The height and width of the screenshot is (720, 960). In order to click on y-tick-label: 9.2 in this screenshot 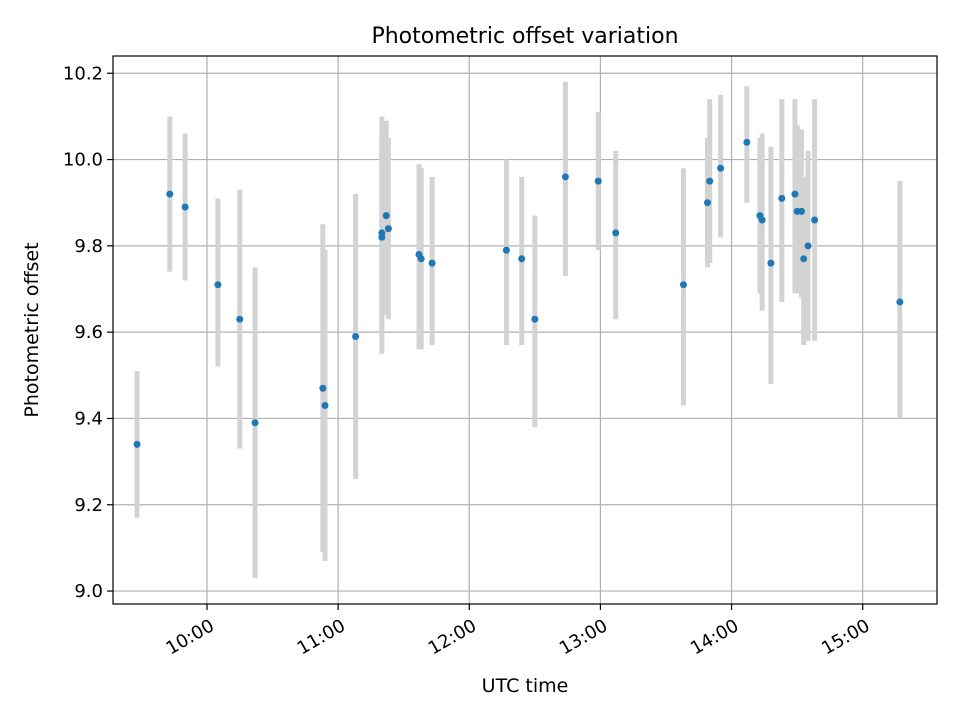, I will do `click(88, 505)`.